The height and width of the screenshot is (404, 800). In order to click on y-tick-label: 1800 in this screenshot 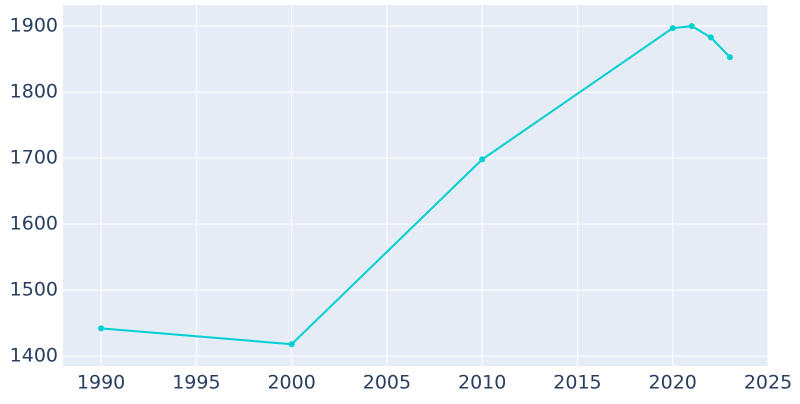, I will do `click(34, 92)`.